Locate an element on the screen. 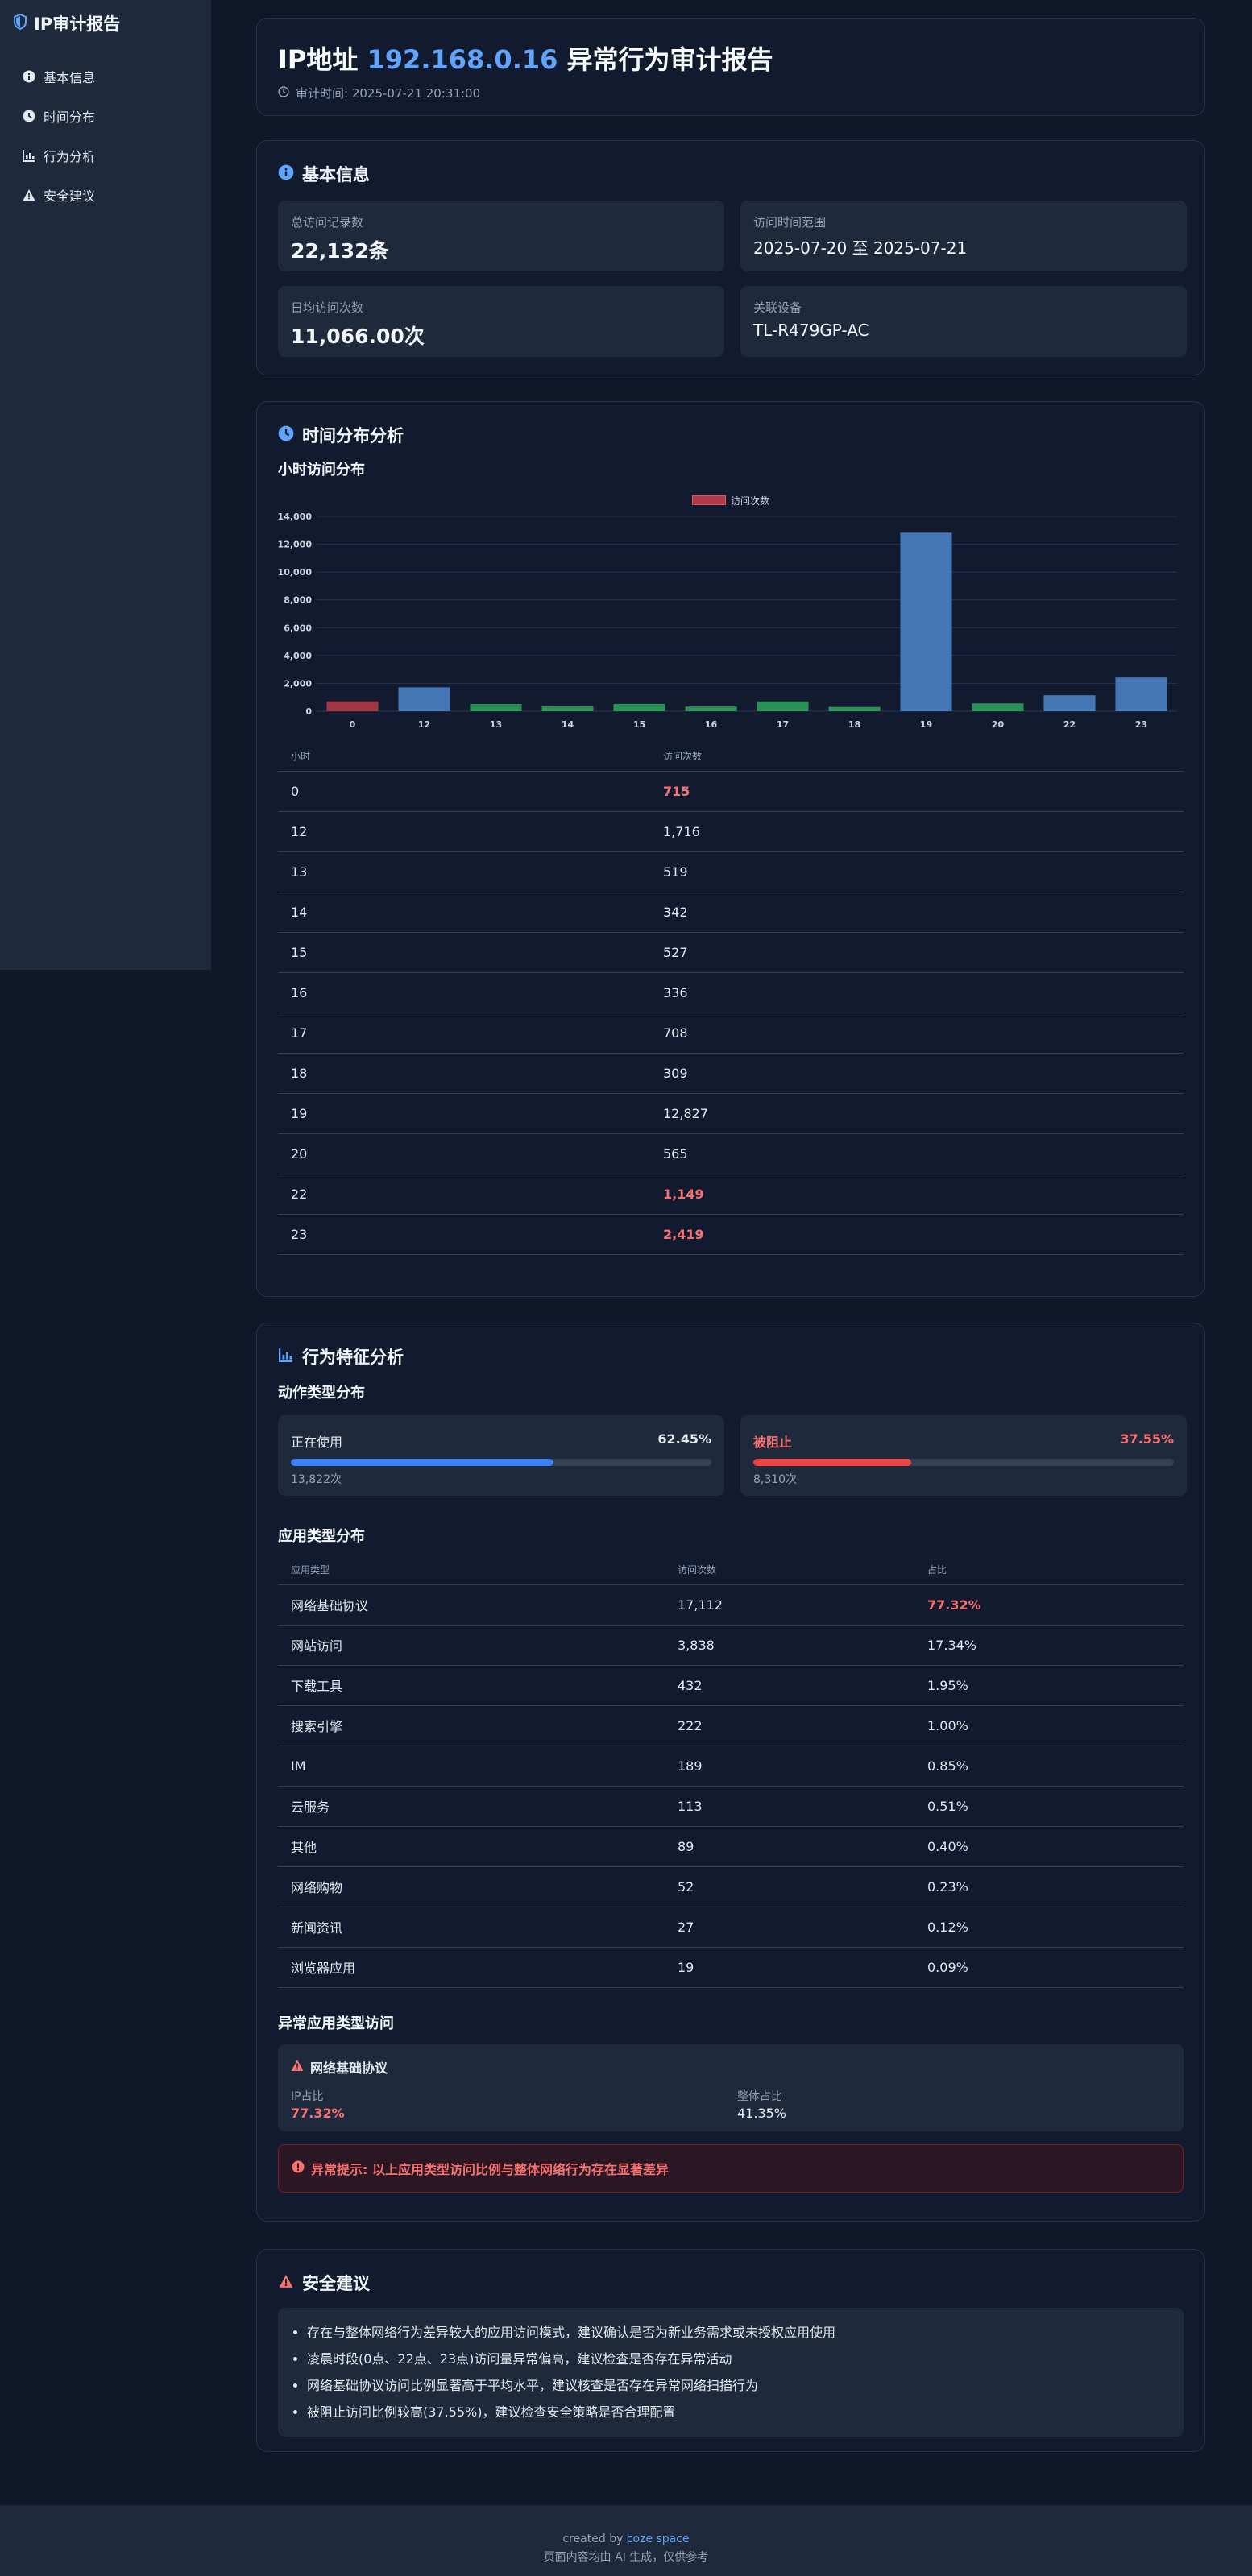  cell-count: 3,838 is located at coordinates (790, 1645).